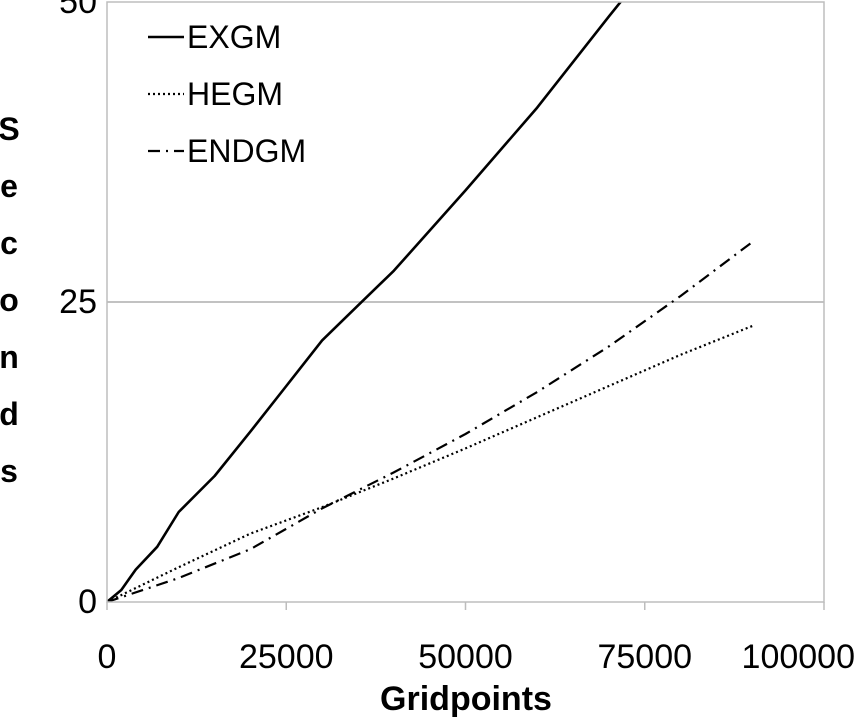 The height and width of the screenshot is (726, 857). Describe the element at coordinates (246, 151) in the screenshot. I see `legend-label-endgm: ENDGM` at that location.